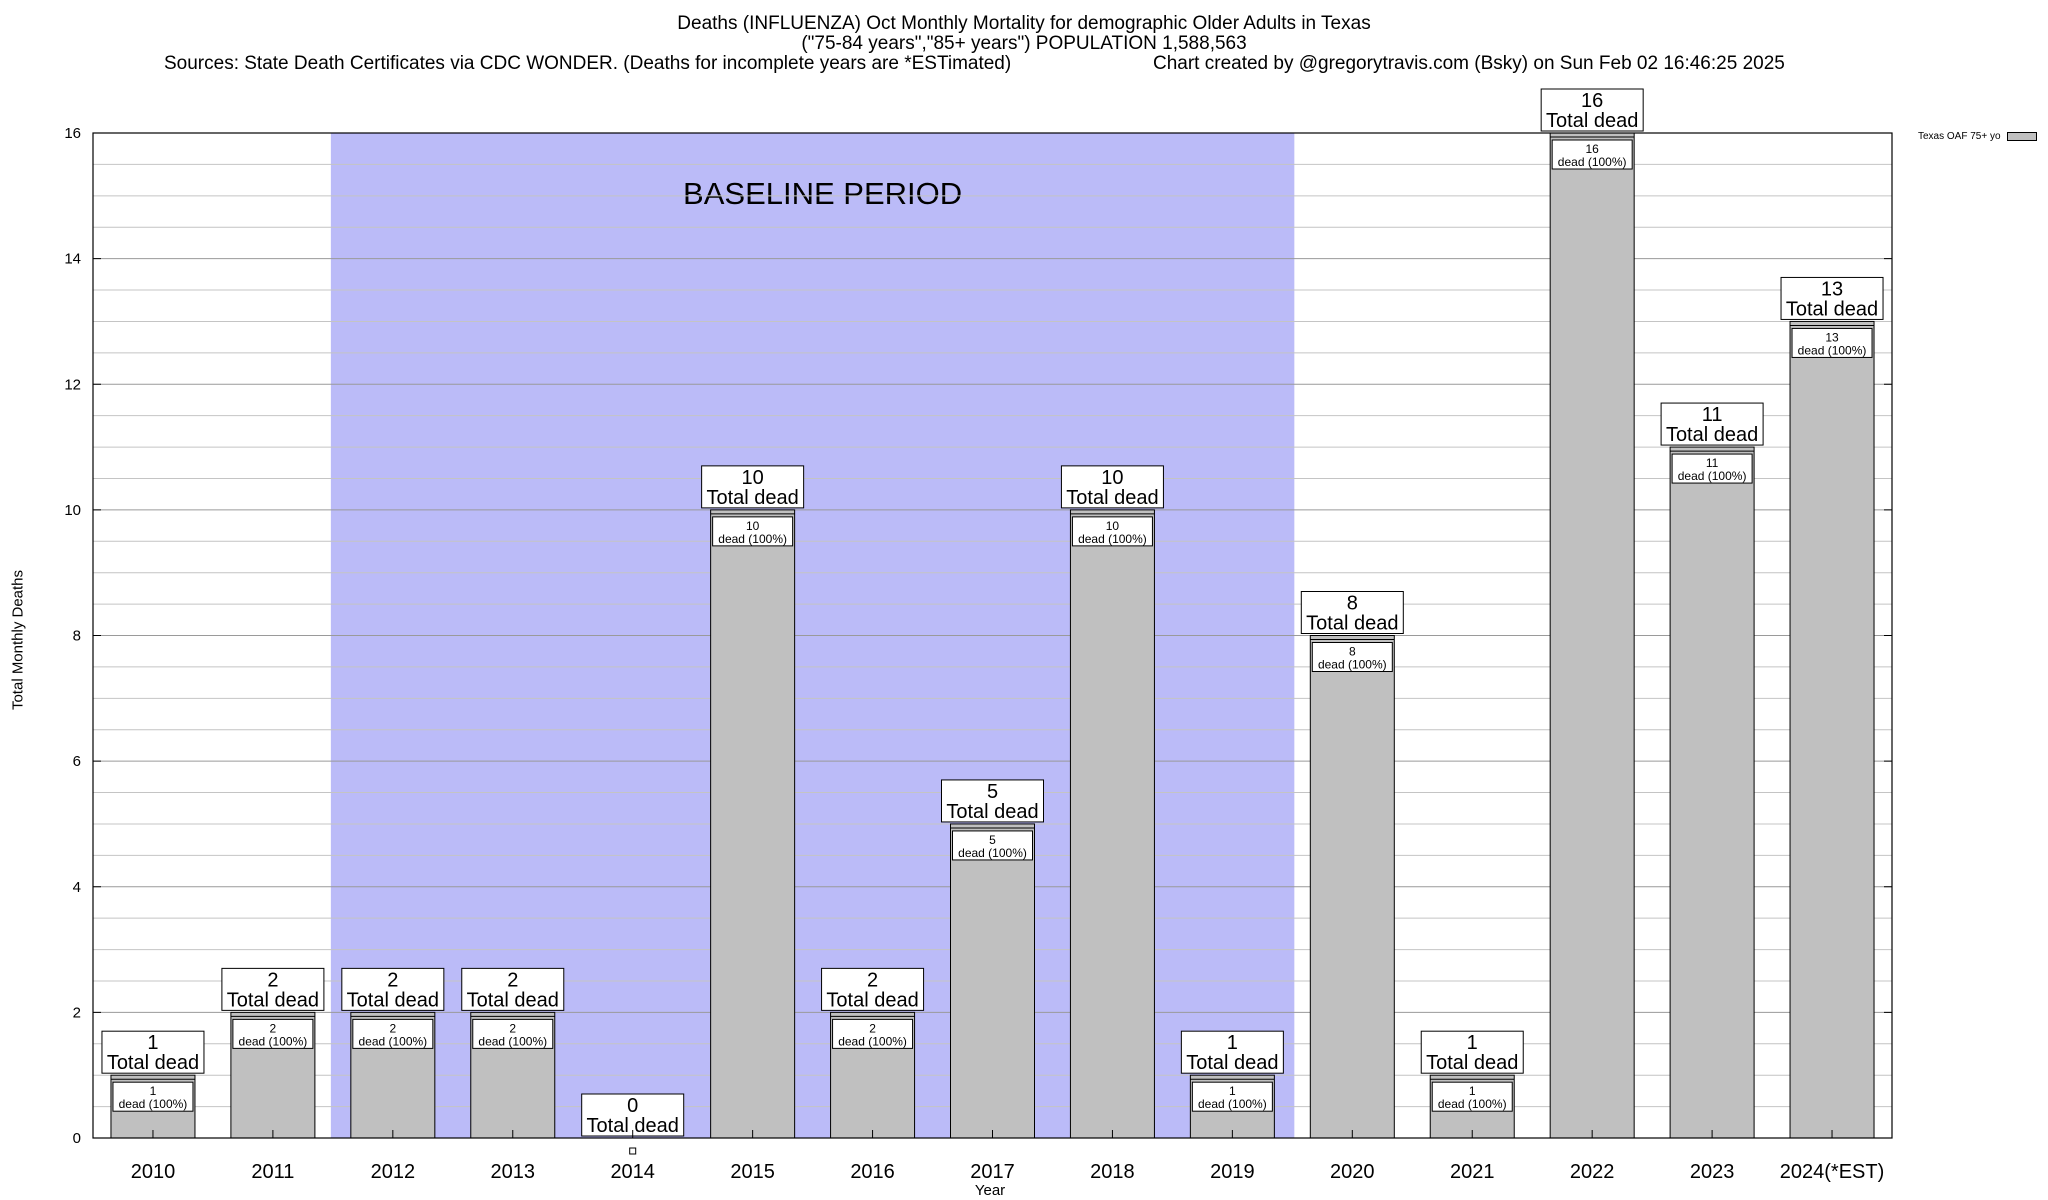 This screenshot has width=2048, height=1200. I want to click on y-axis-label: Total Monthly Deaths, so click(18, 640).